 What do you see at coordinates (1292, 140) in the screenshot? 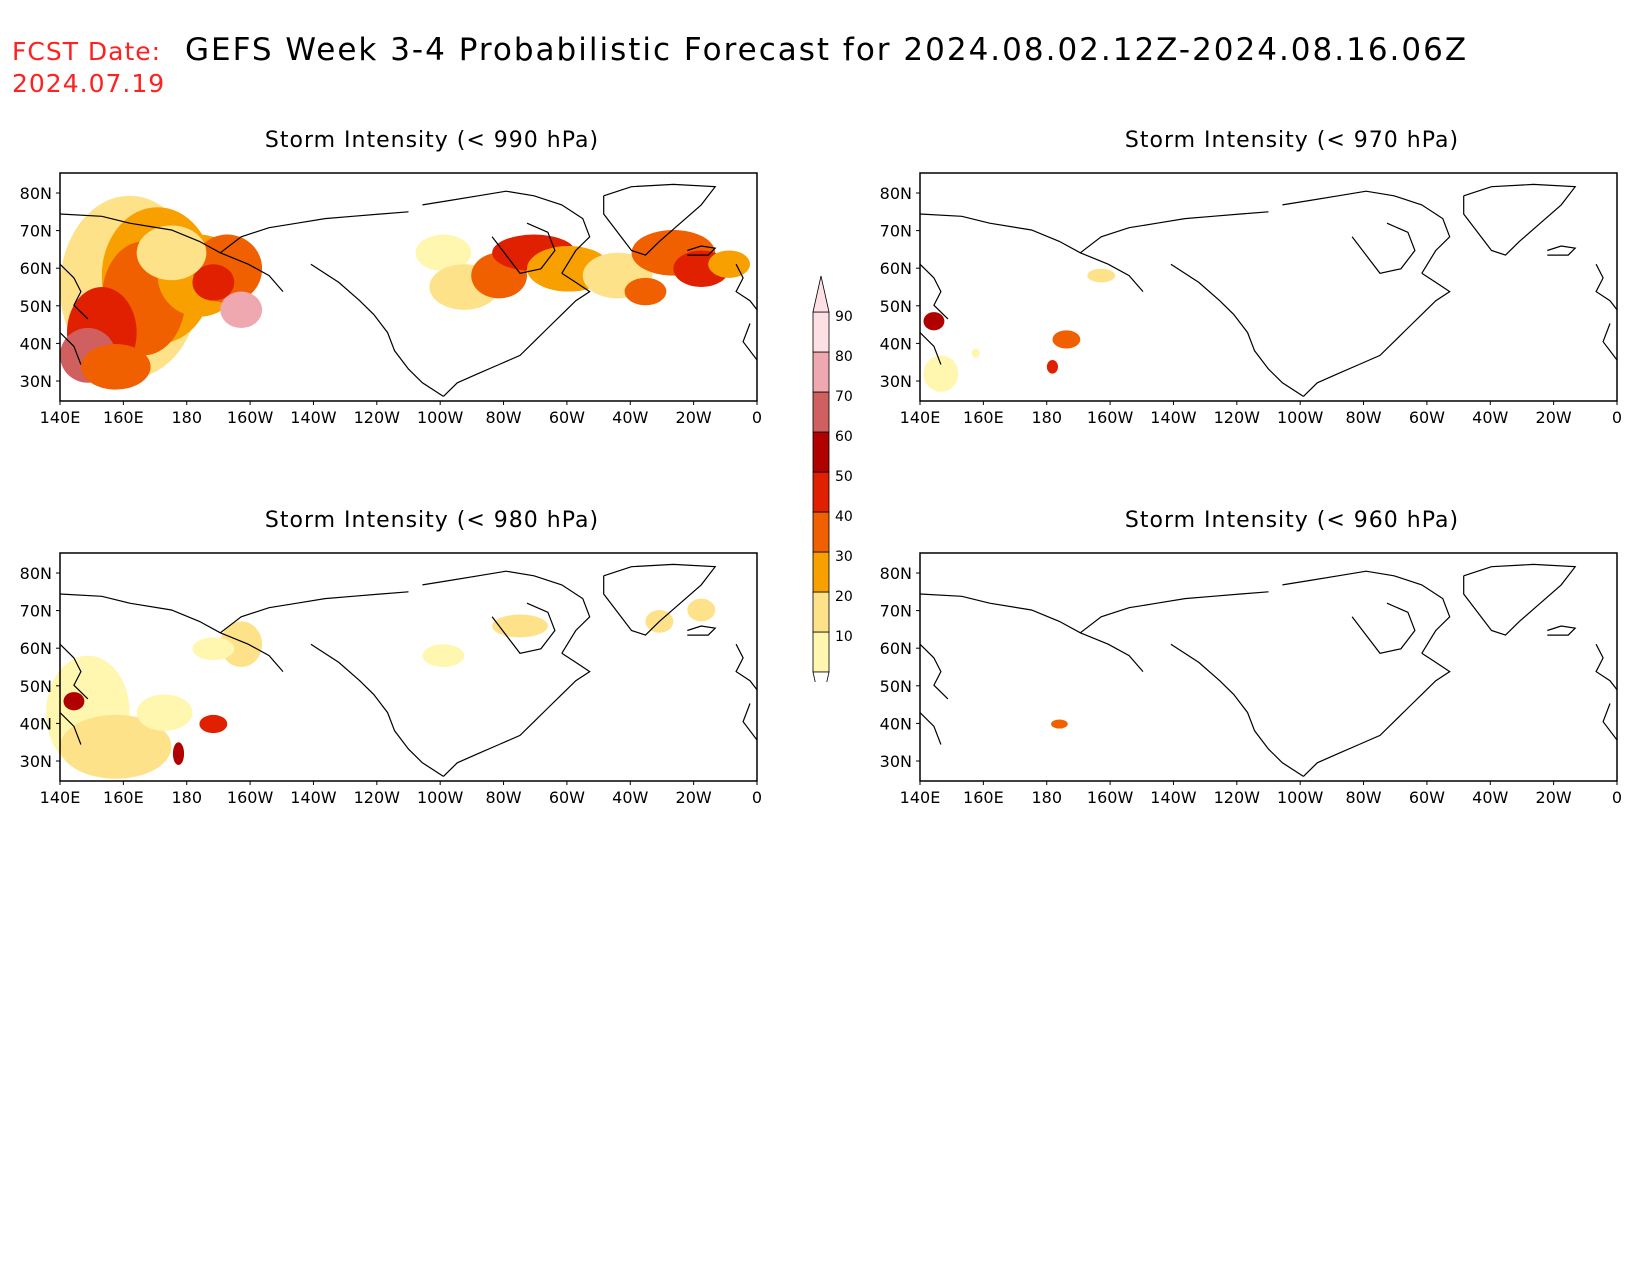
I see `panel-title: Storm Intensity (< 970 hPa)` at bounding box center [1292, 140].